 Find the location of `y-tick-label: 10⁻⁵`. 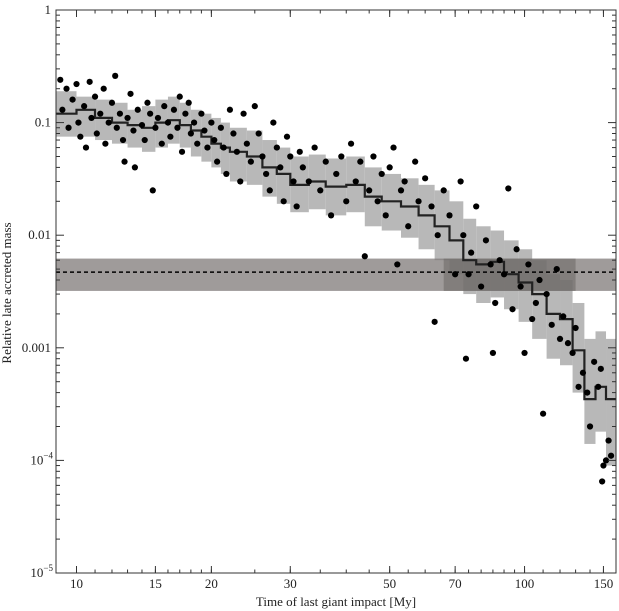

y-tick-label: 10⁻⁵ is located at coordinates (41, 571).